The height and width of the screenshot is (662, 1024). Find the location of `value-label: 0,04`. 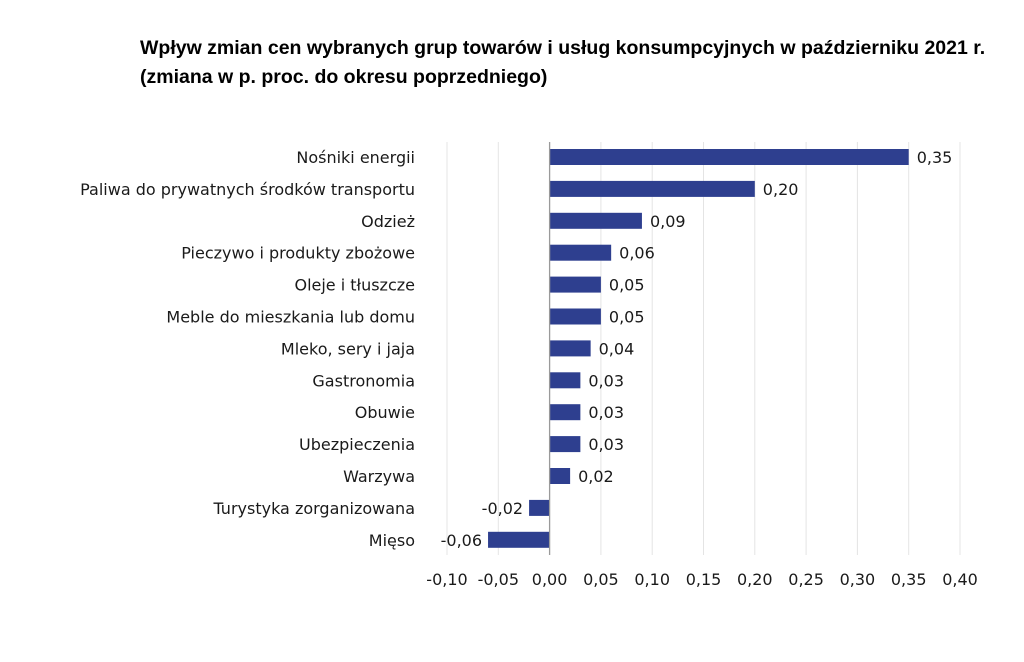

value-label: 0,04 is located at coordinates (617, 348).